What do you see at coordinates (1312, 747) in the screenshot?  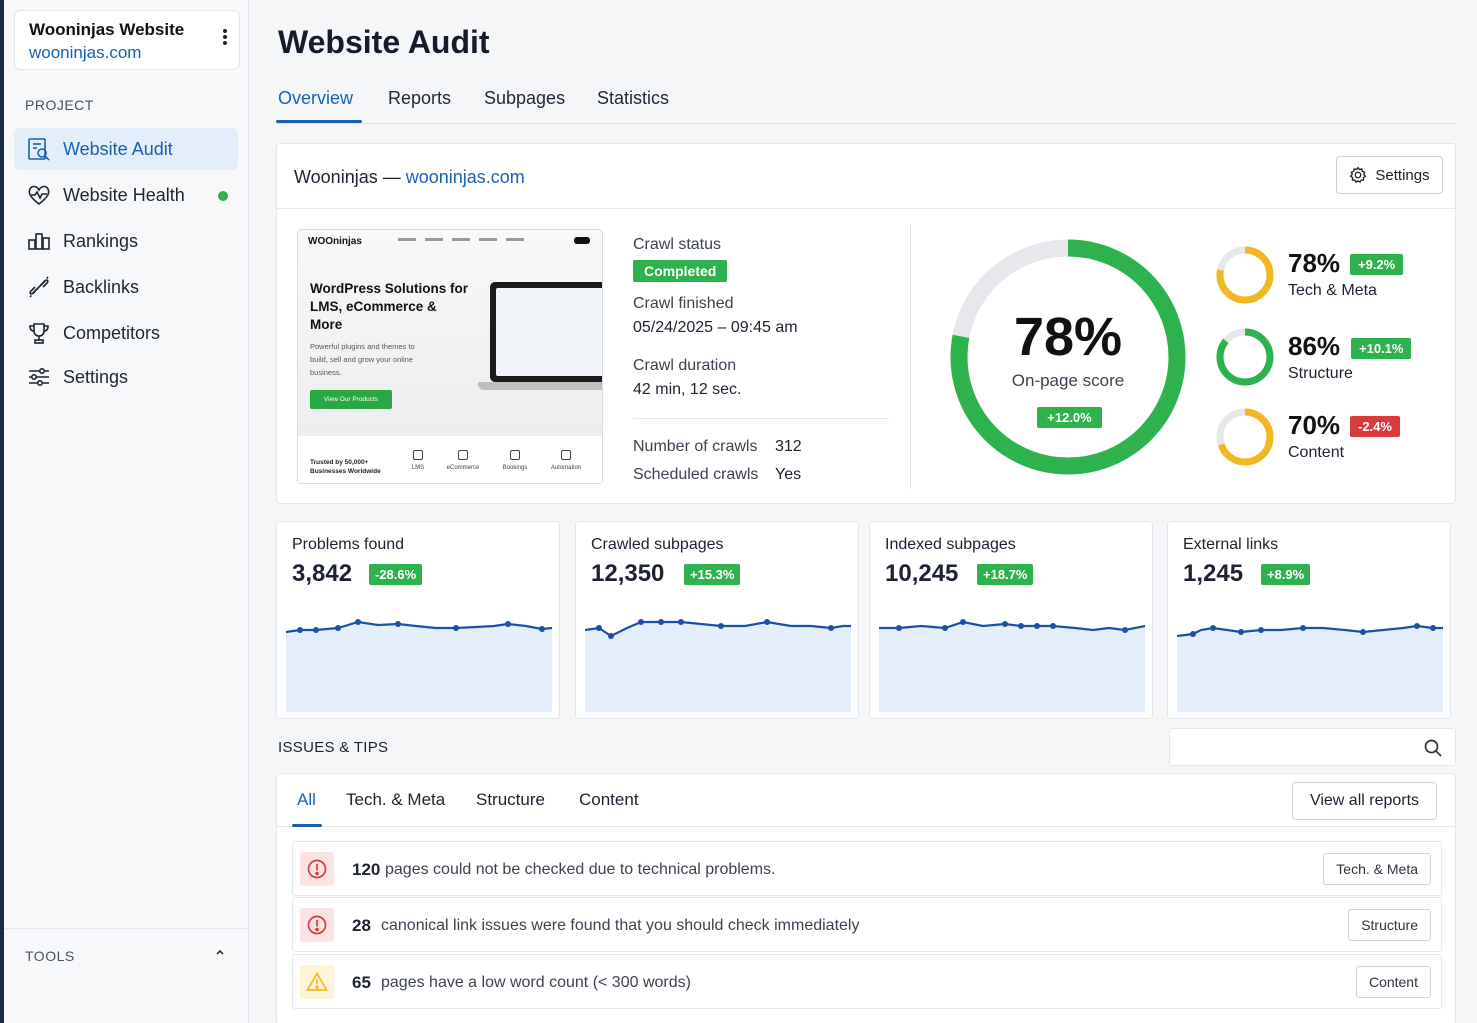 I see `issues-search-input` at bounding box center [1312, 747].